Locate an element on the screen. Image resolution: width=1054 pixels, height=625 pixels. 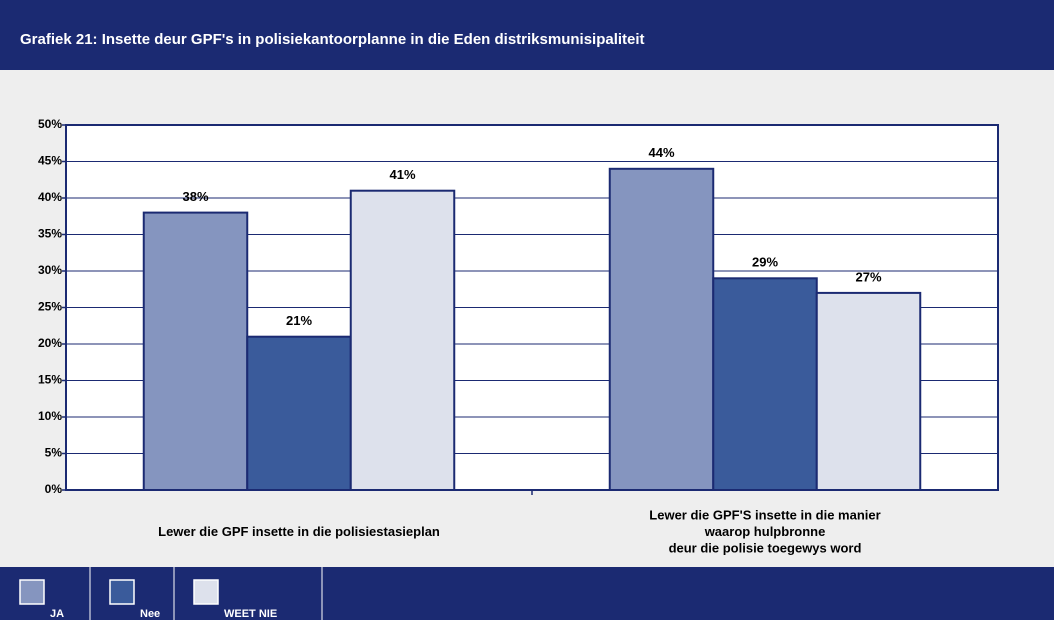
x-tick-label-line: deur die polisie toegewys word is located at coordinates (765, 548).